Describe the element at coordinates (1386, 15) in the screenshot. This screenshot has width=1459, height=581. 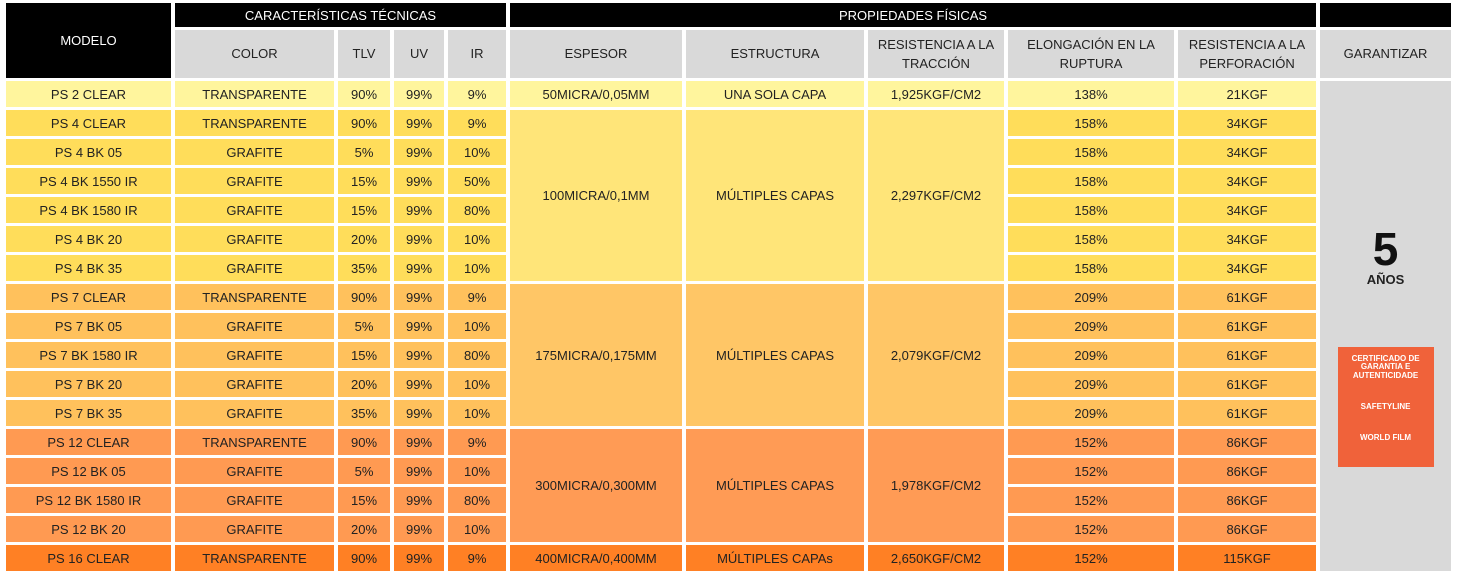
I see `header-cell` at that location.